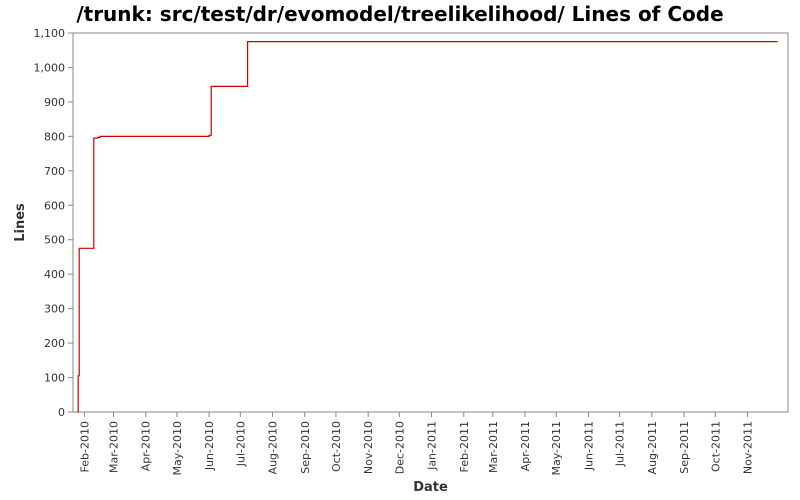 The width and height of the screenshot is (800, 500). I want to click on x-tick-label: Sep-2011, so click(684, 447).